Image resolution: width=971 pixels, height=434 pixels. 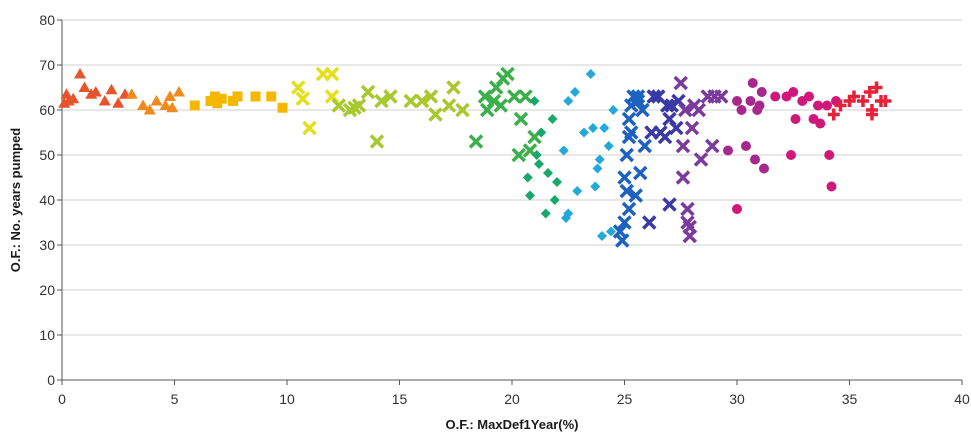 What do you see at coordinates (850, 399) in the screenshot?
I see `x-tick-label: 35` at bounding box center [850, 399].